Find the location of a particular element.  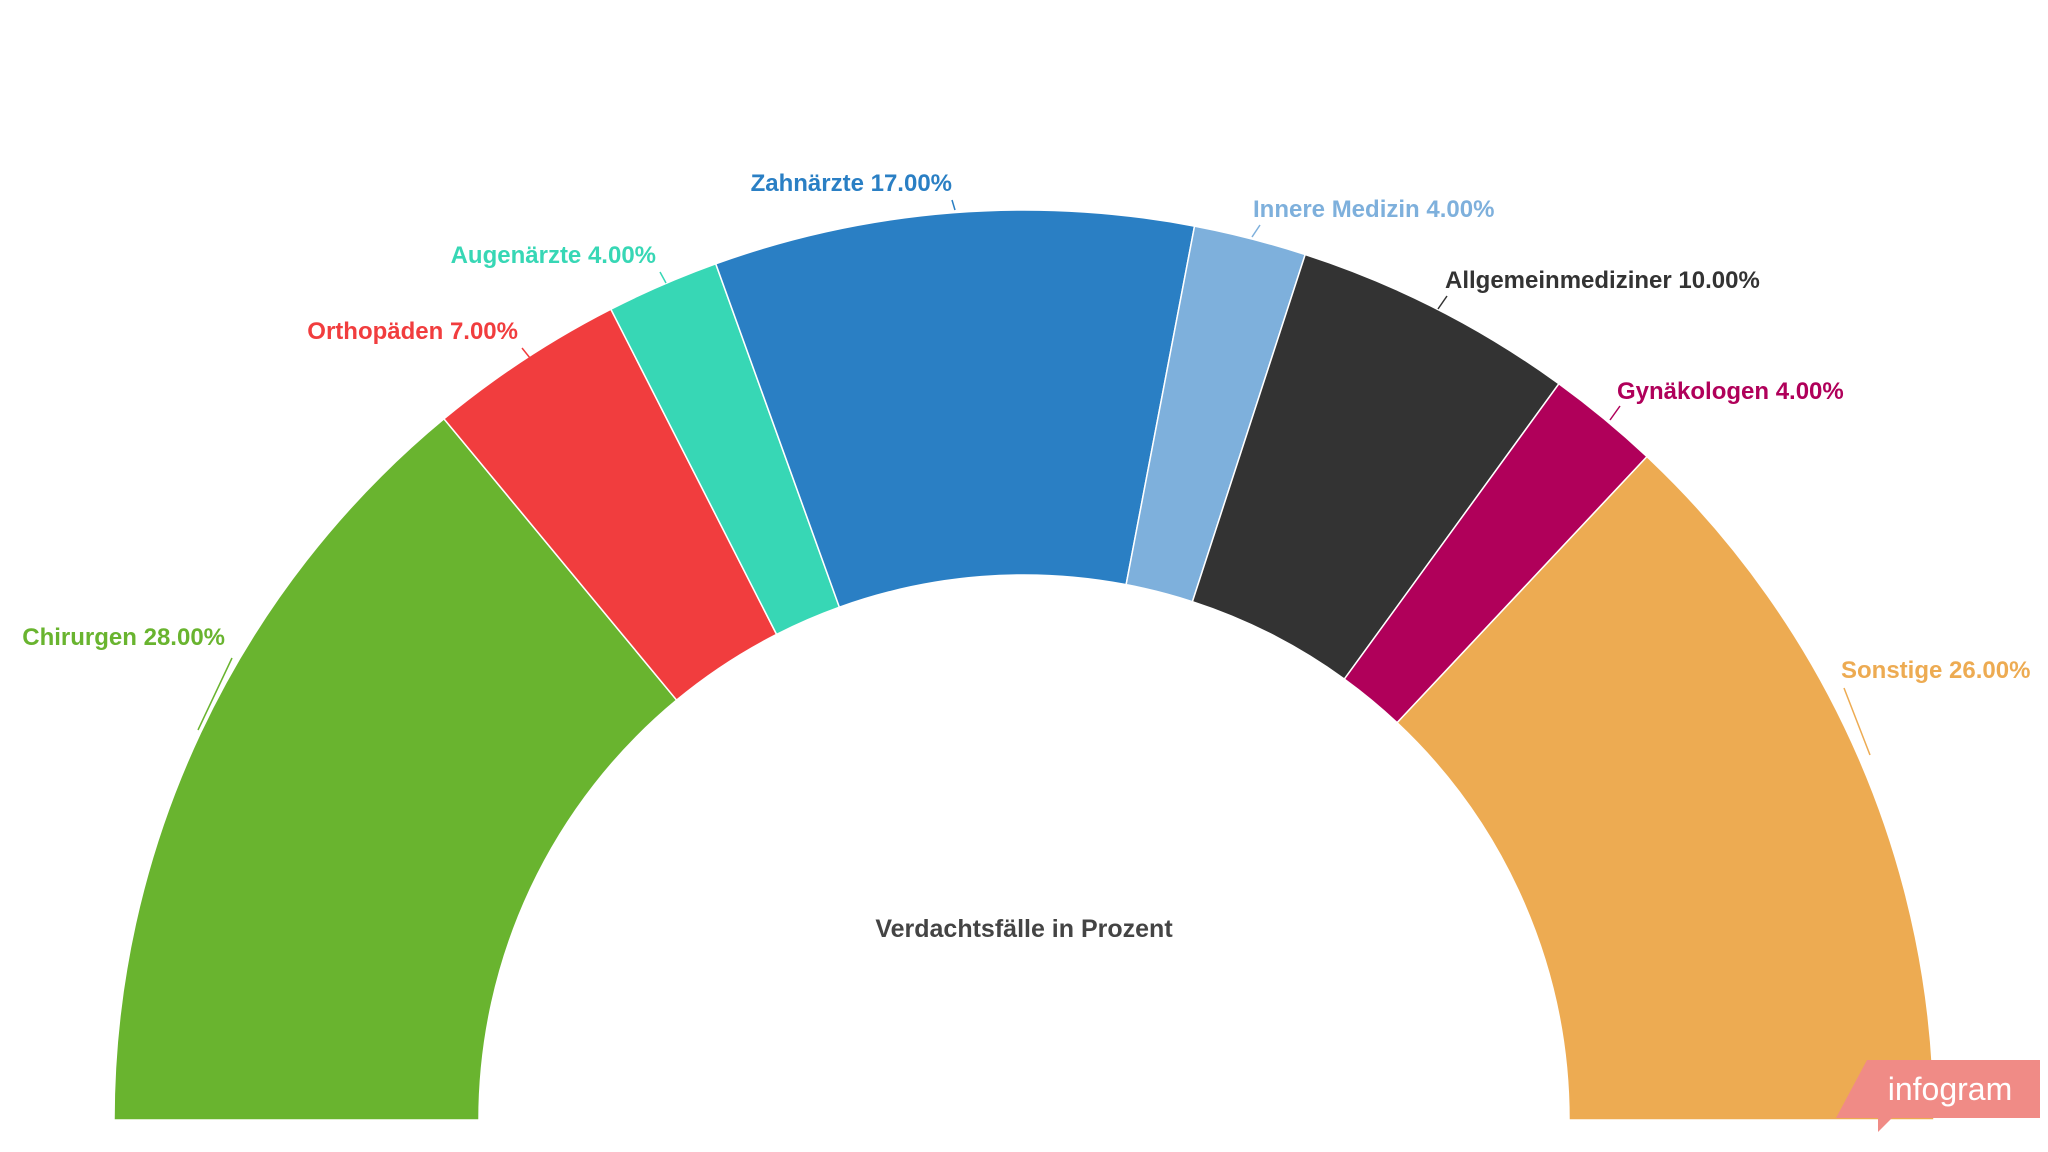

slice-label-5: Allgemeinmediziner 10.00% is located at coordinates (1602, 280).